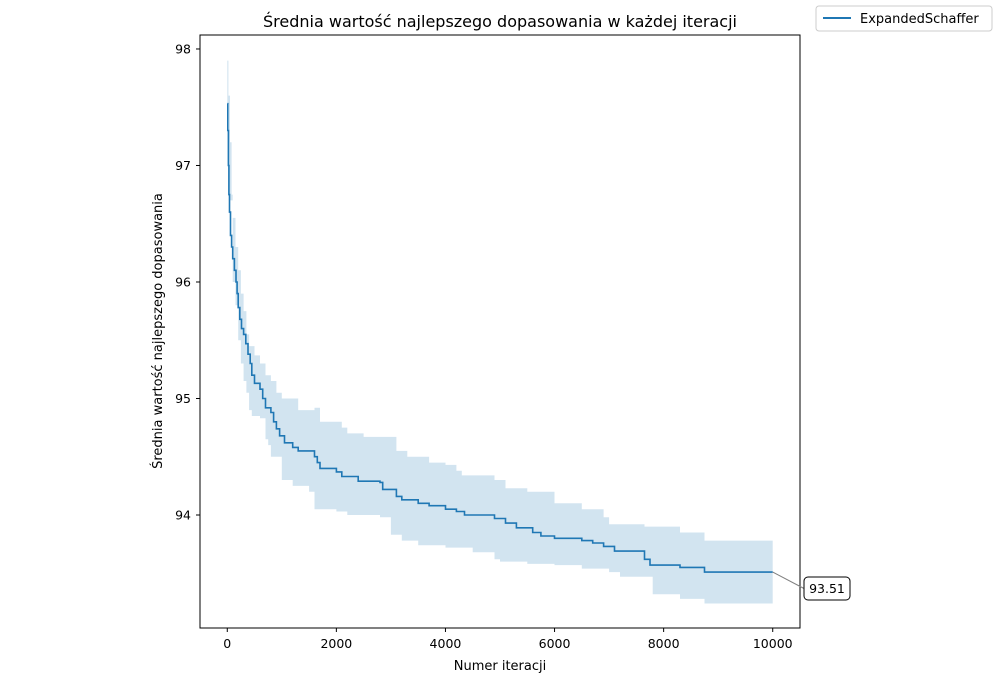 This screenshot has width=1000, height=700. I want to click on annotation-box, so click(827, 588).